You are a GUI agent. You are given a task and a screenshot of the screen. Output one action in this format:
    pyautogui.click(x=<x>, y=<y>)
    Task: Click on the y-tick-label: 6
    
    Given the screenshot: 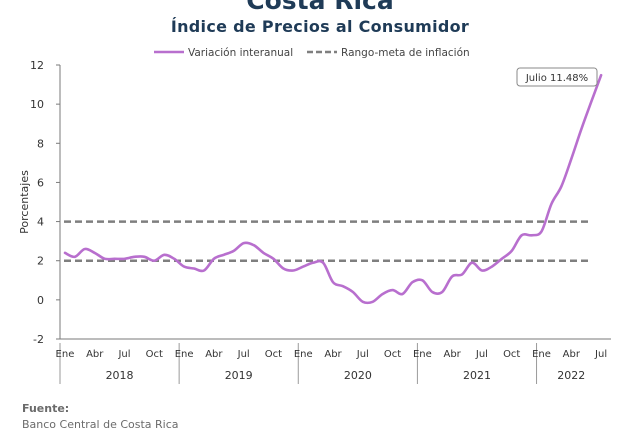 What is the action you would take?
    pyautogui.click(x=40, y=182)
    